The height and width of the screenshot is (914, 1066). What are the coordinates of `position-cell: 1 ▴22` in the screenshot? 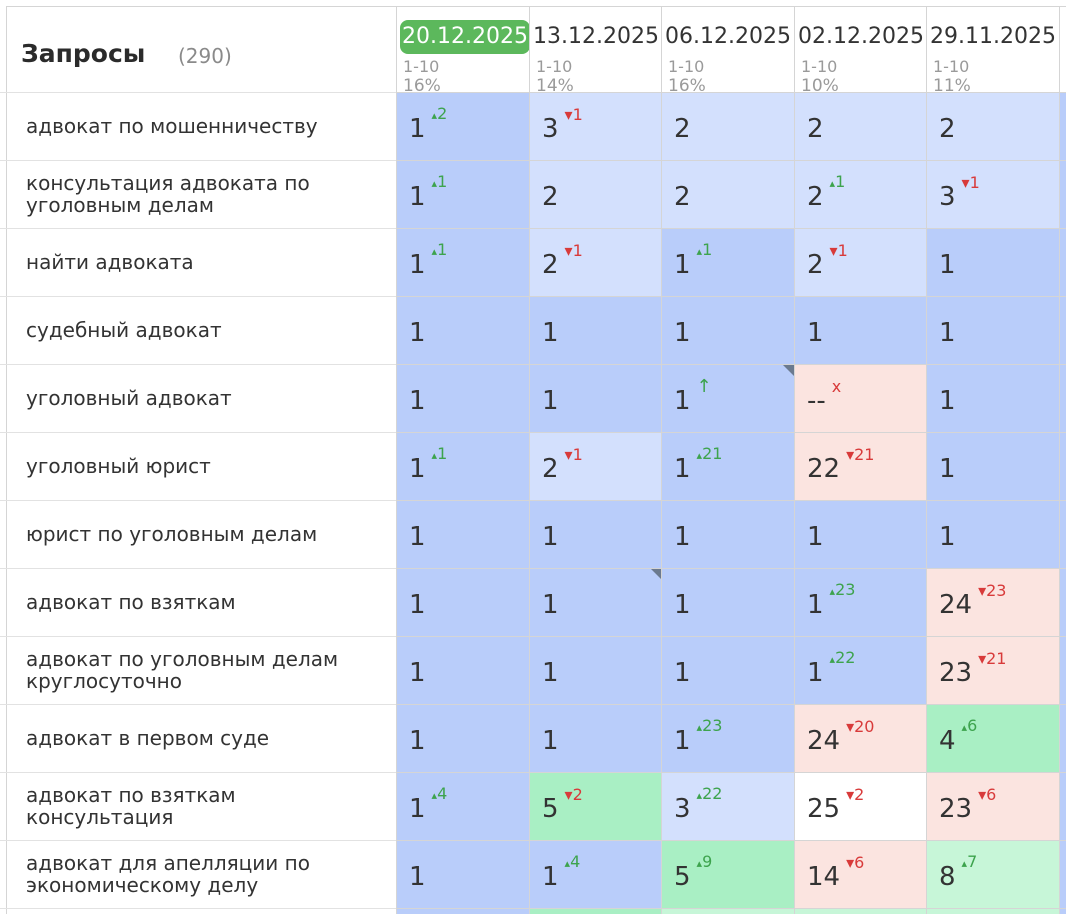 It's located at (860, 670).